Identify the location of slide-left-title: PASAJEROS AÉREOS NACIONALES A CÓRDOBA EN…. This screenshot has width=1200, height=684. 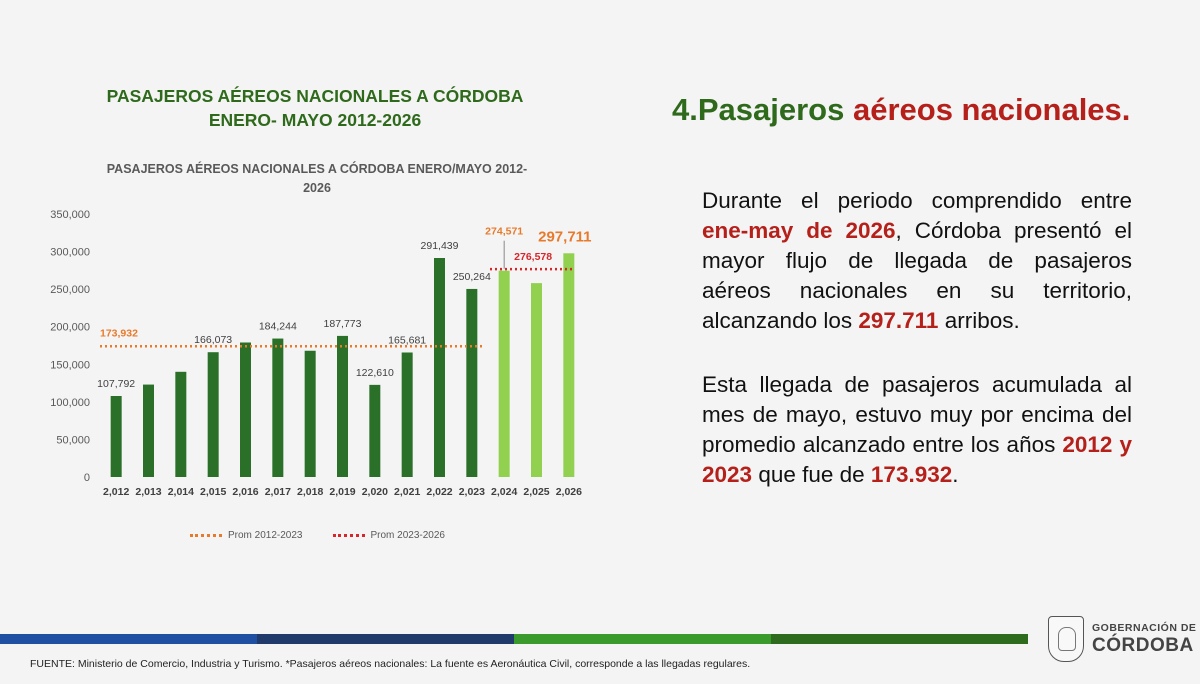
(315, 108).